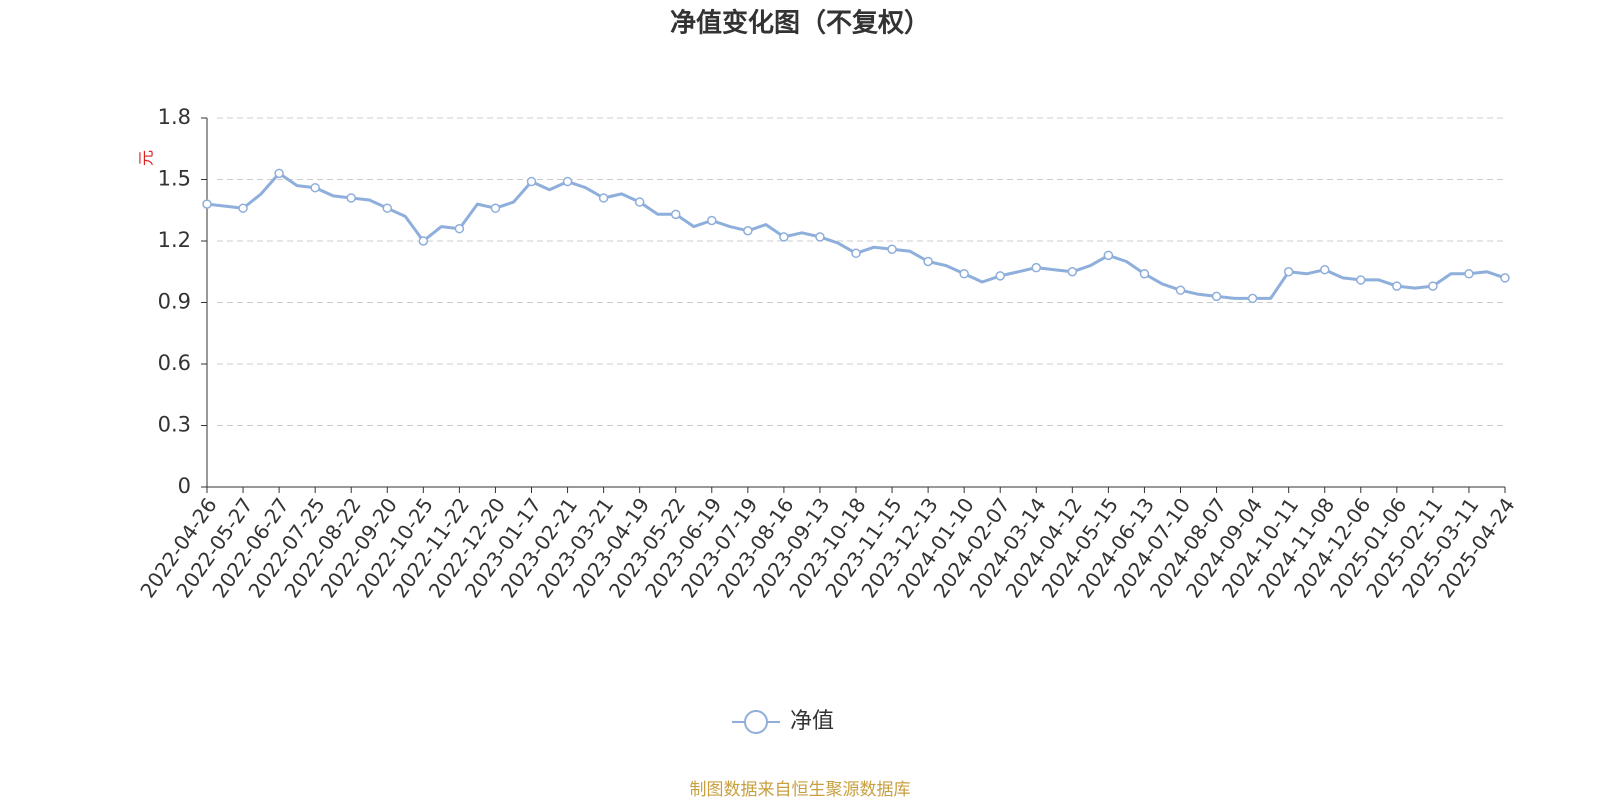 This screenshot has width=1600, height=804. Describe the element at coordinates (184, 486) in the screenshot. I see `y-tick-label: 0` at that location.